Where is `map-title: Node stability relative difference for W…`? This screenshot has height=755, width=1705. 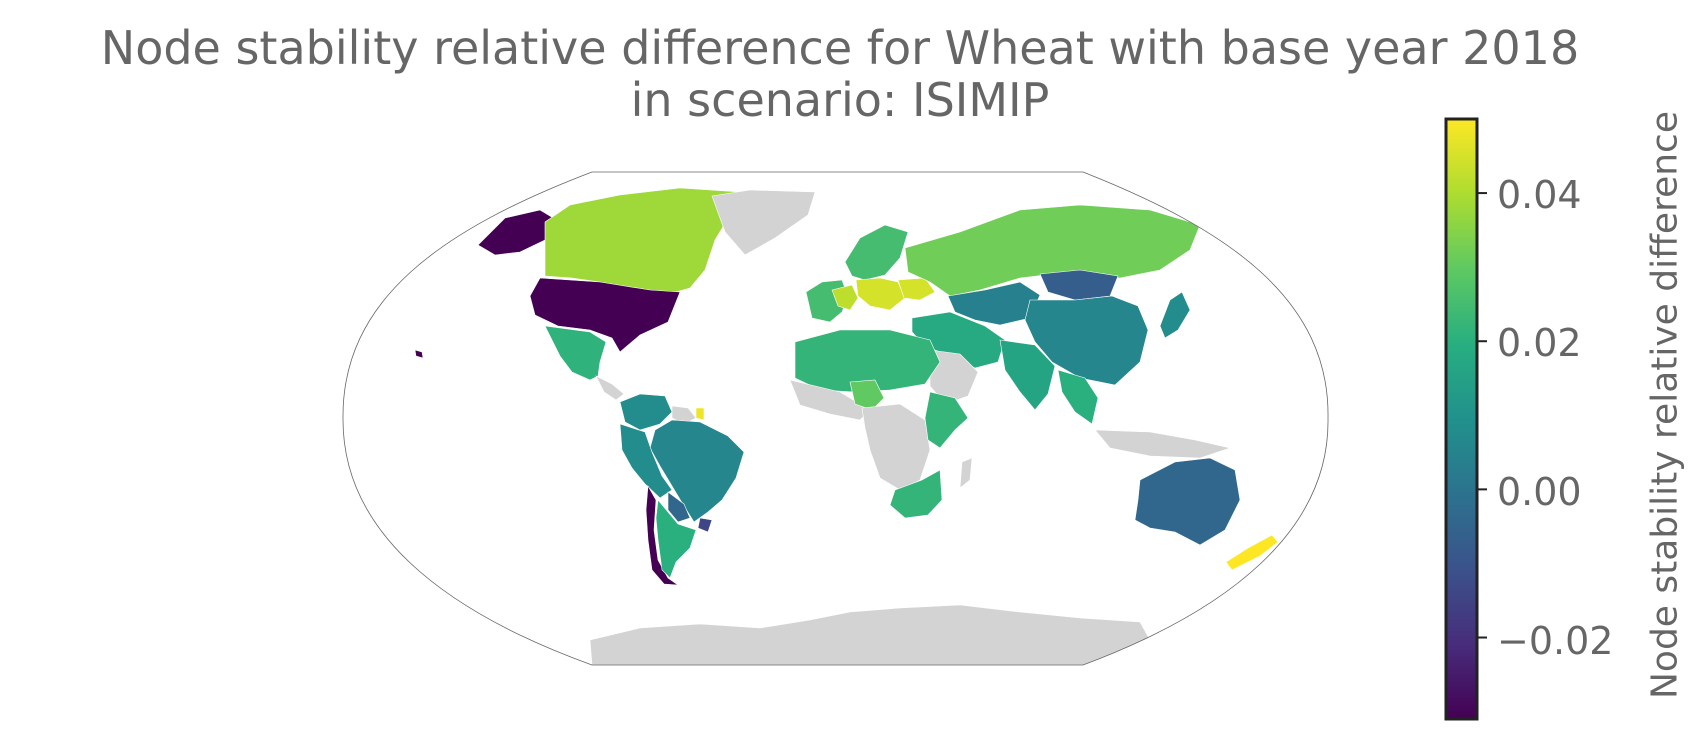
map-title: Node stability relative difference for W… is located at coordinates (840, 74).